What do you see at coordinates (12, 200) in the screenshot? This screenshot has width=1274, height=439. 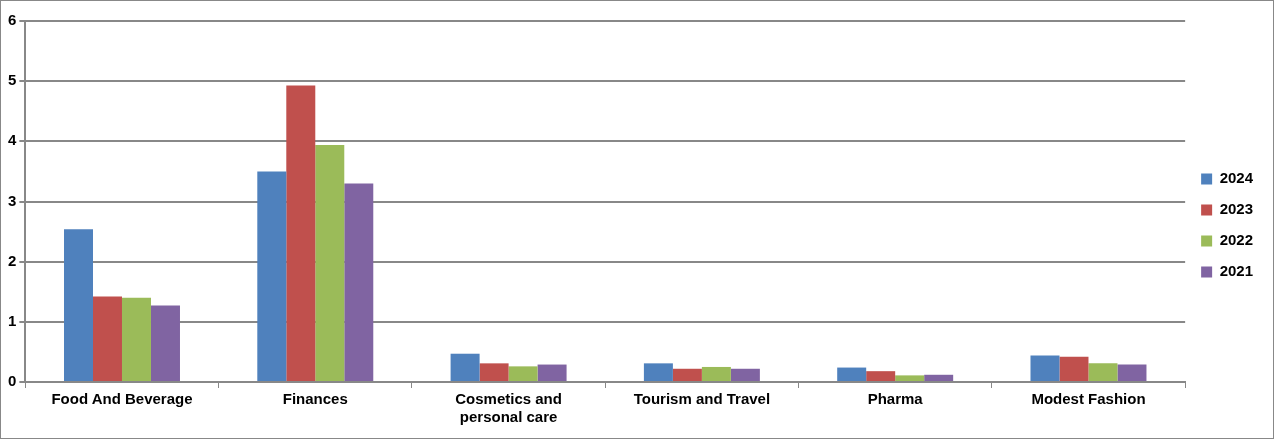 I see `y-tick-label: 3` at bounding box center [12, 200].